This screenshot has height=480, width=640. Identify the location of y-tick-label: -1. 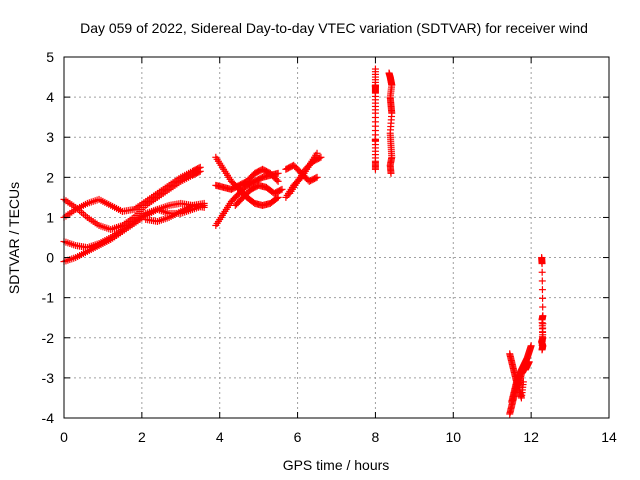
(48, 298).